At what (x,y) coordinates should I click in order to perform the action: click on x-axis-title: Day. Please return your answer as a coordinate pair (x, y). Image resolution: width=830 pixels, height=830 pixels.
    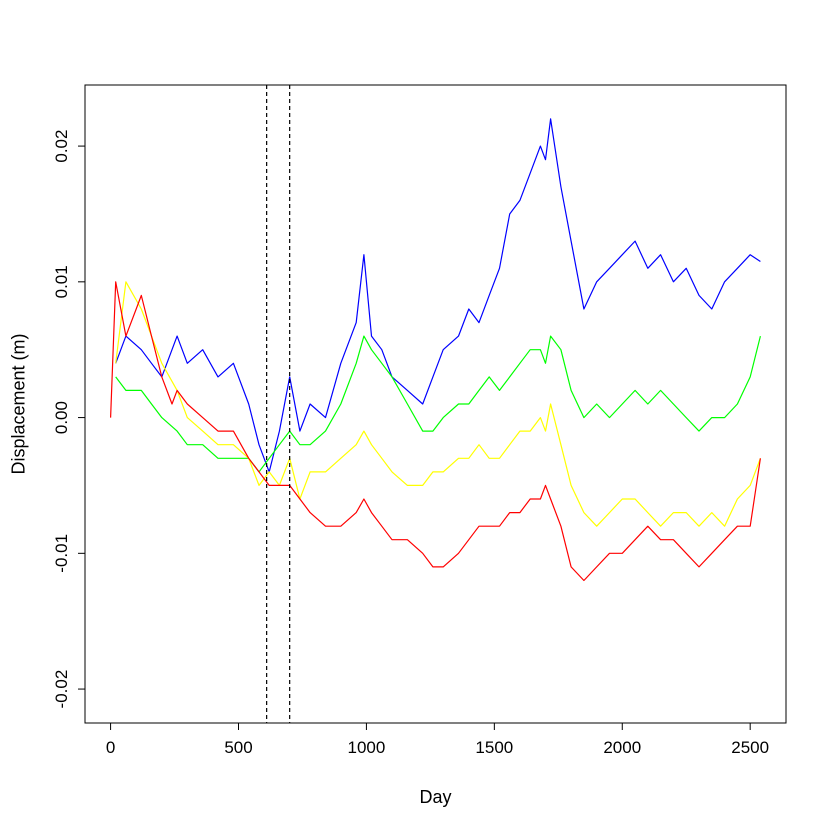
    Looking at the image, I should click on (435, 797).